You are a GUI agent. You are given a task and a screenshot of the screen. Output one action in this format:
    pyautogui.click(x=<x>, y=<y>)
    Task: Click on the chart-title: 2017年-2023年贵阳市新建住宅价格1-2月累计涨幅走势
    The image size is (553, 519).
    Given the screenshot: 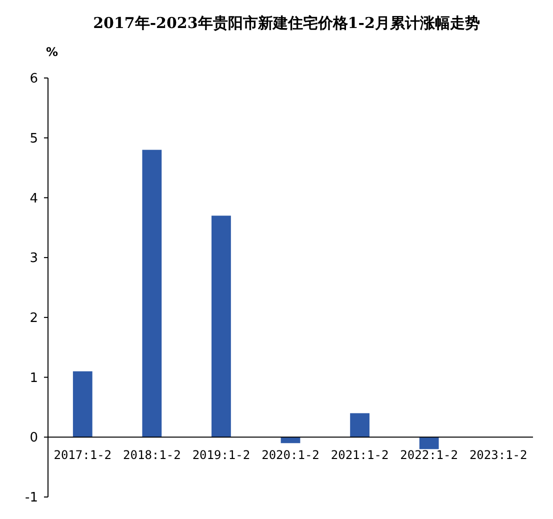 What is the action you would take?
    pyautogui.click(x=286, y=23)
    